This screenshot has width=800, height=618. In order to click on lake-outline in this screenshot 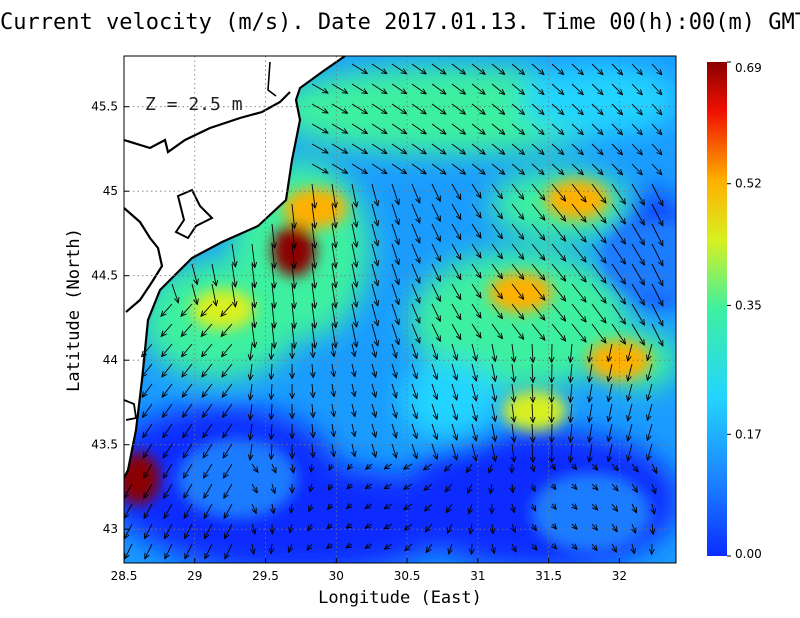, I will do `click(194, 214)`.